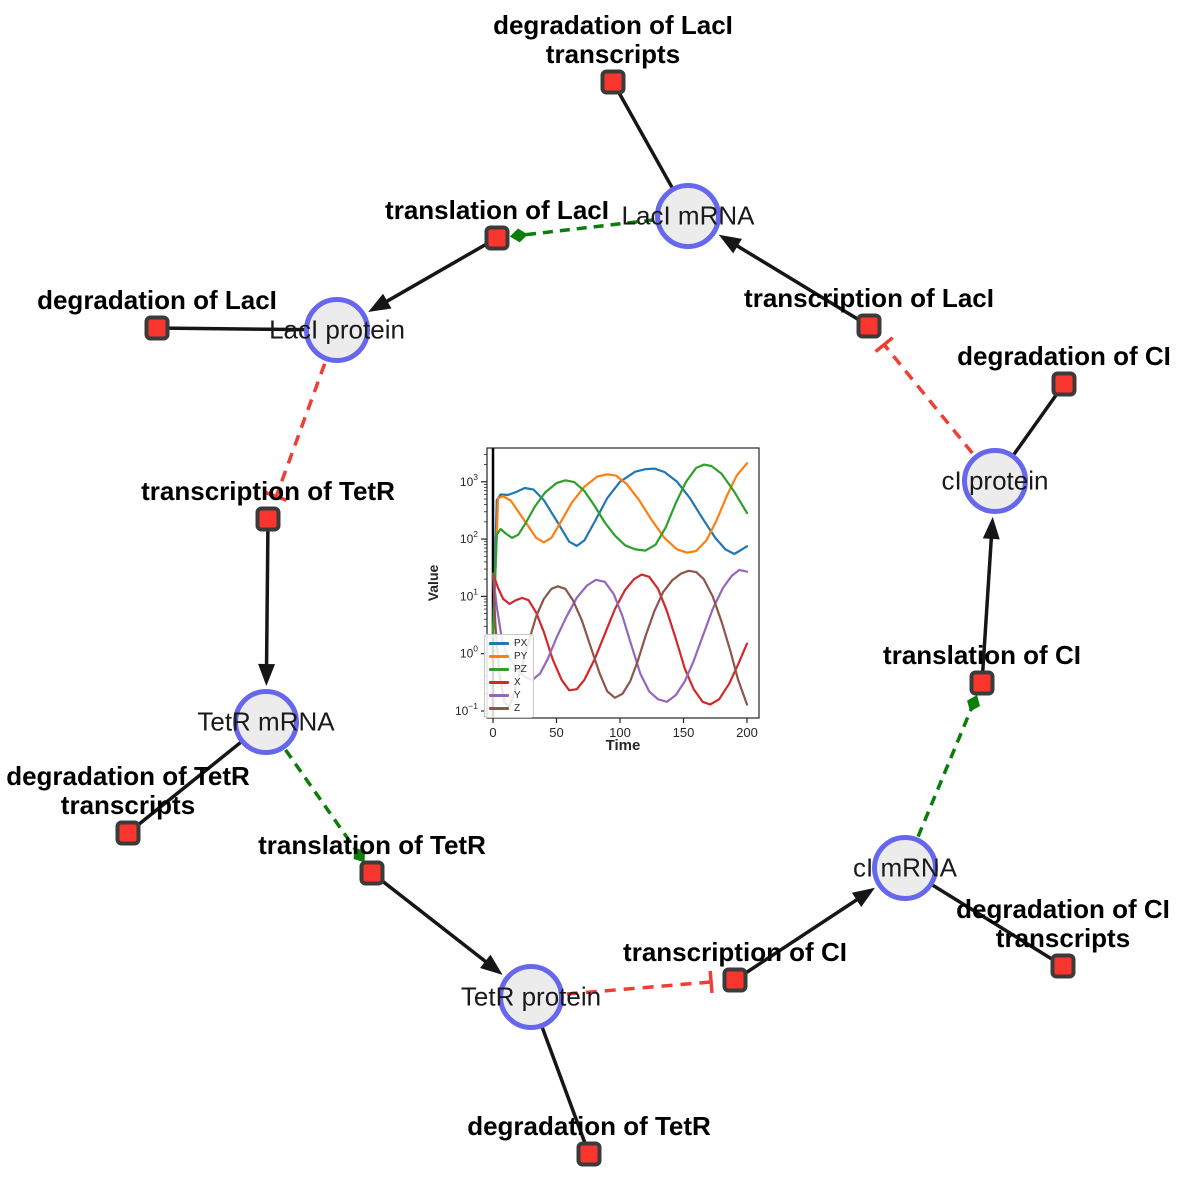 This screenshot has height=1200, width=1189. What do you see at coordinates (521, 643) in the screenshot?
I see `legend-label: PX` at bounding box center [521, 643].